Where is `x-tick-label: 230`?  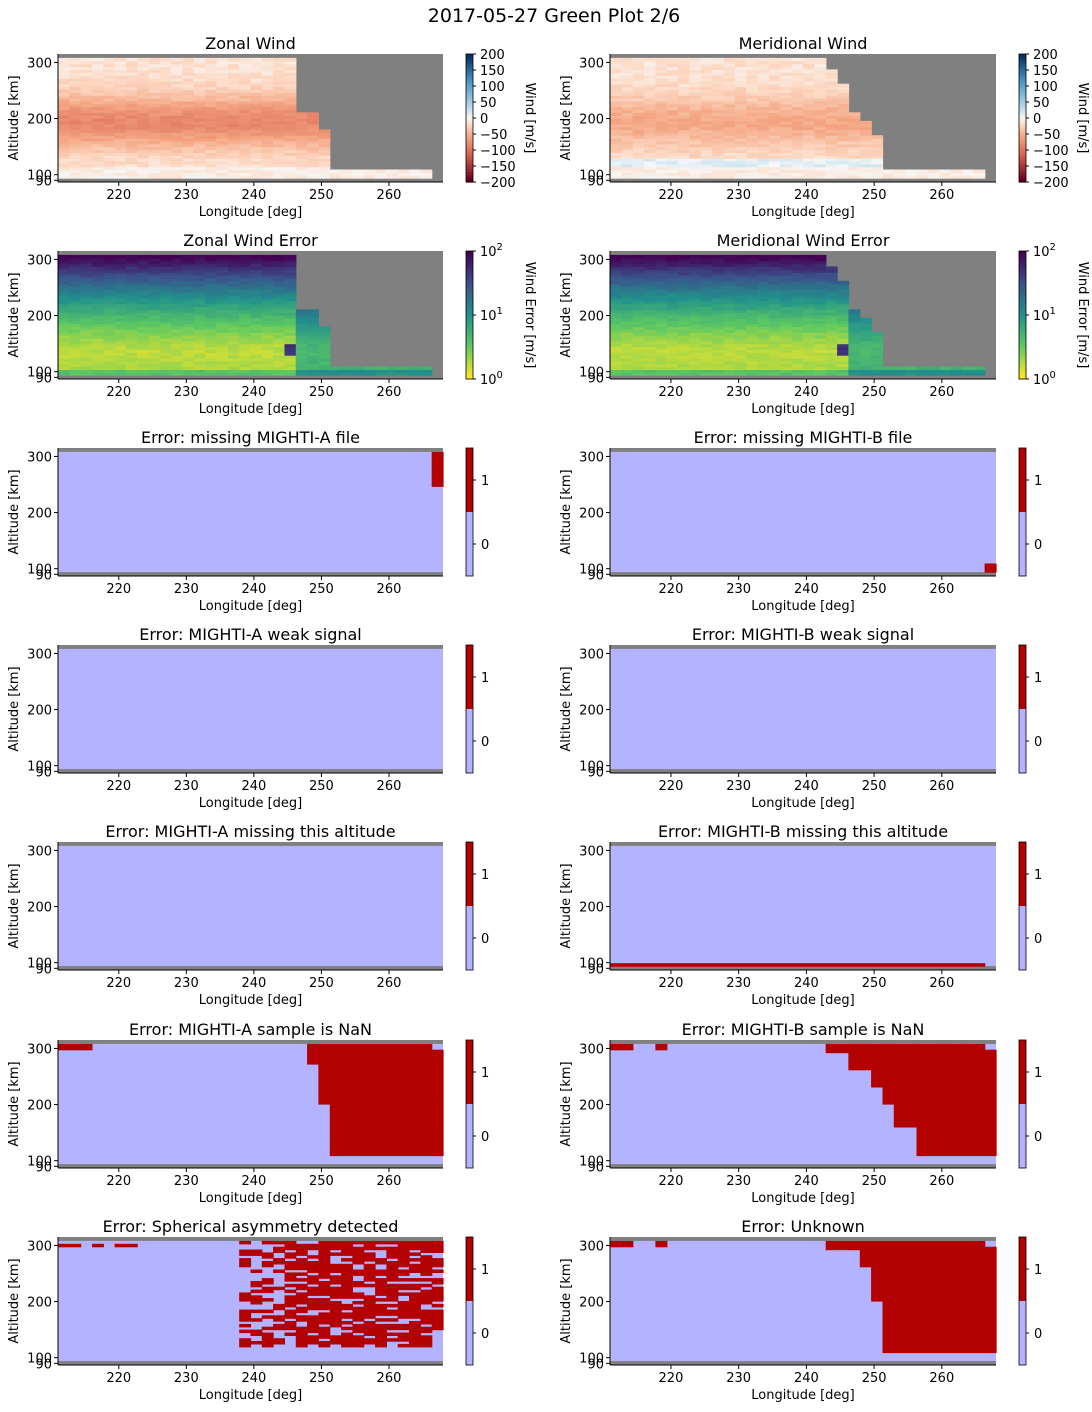
x-tick-label: 230 is located at coordinates (186, 1181).